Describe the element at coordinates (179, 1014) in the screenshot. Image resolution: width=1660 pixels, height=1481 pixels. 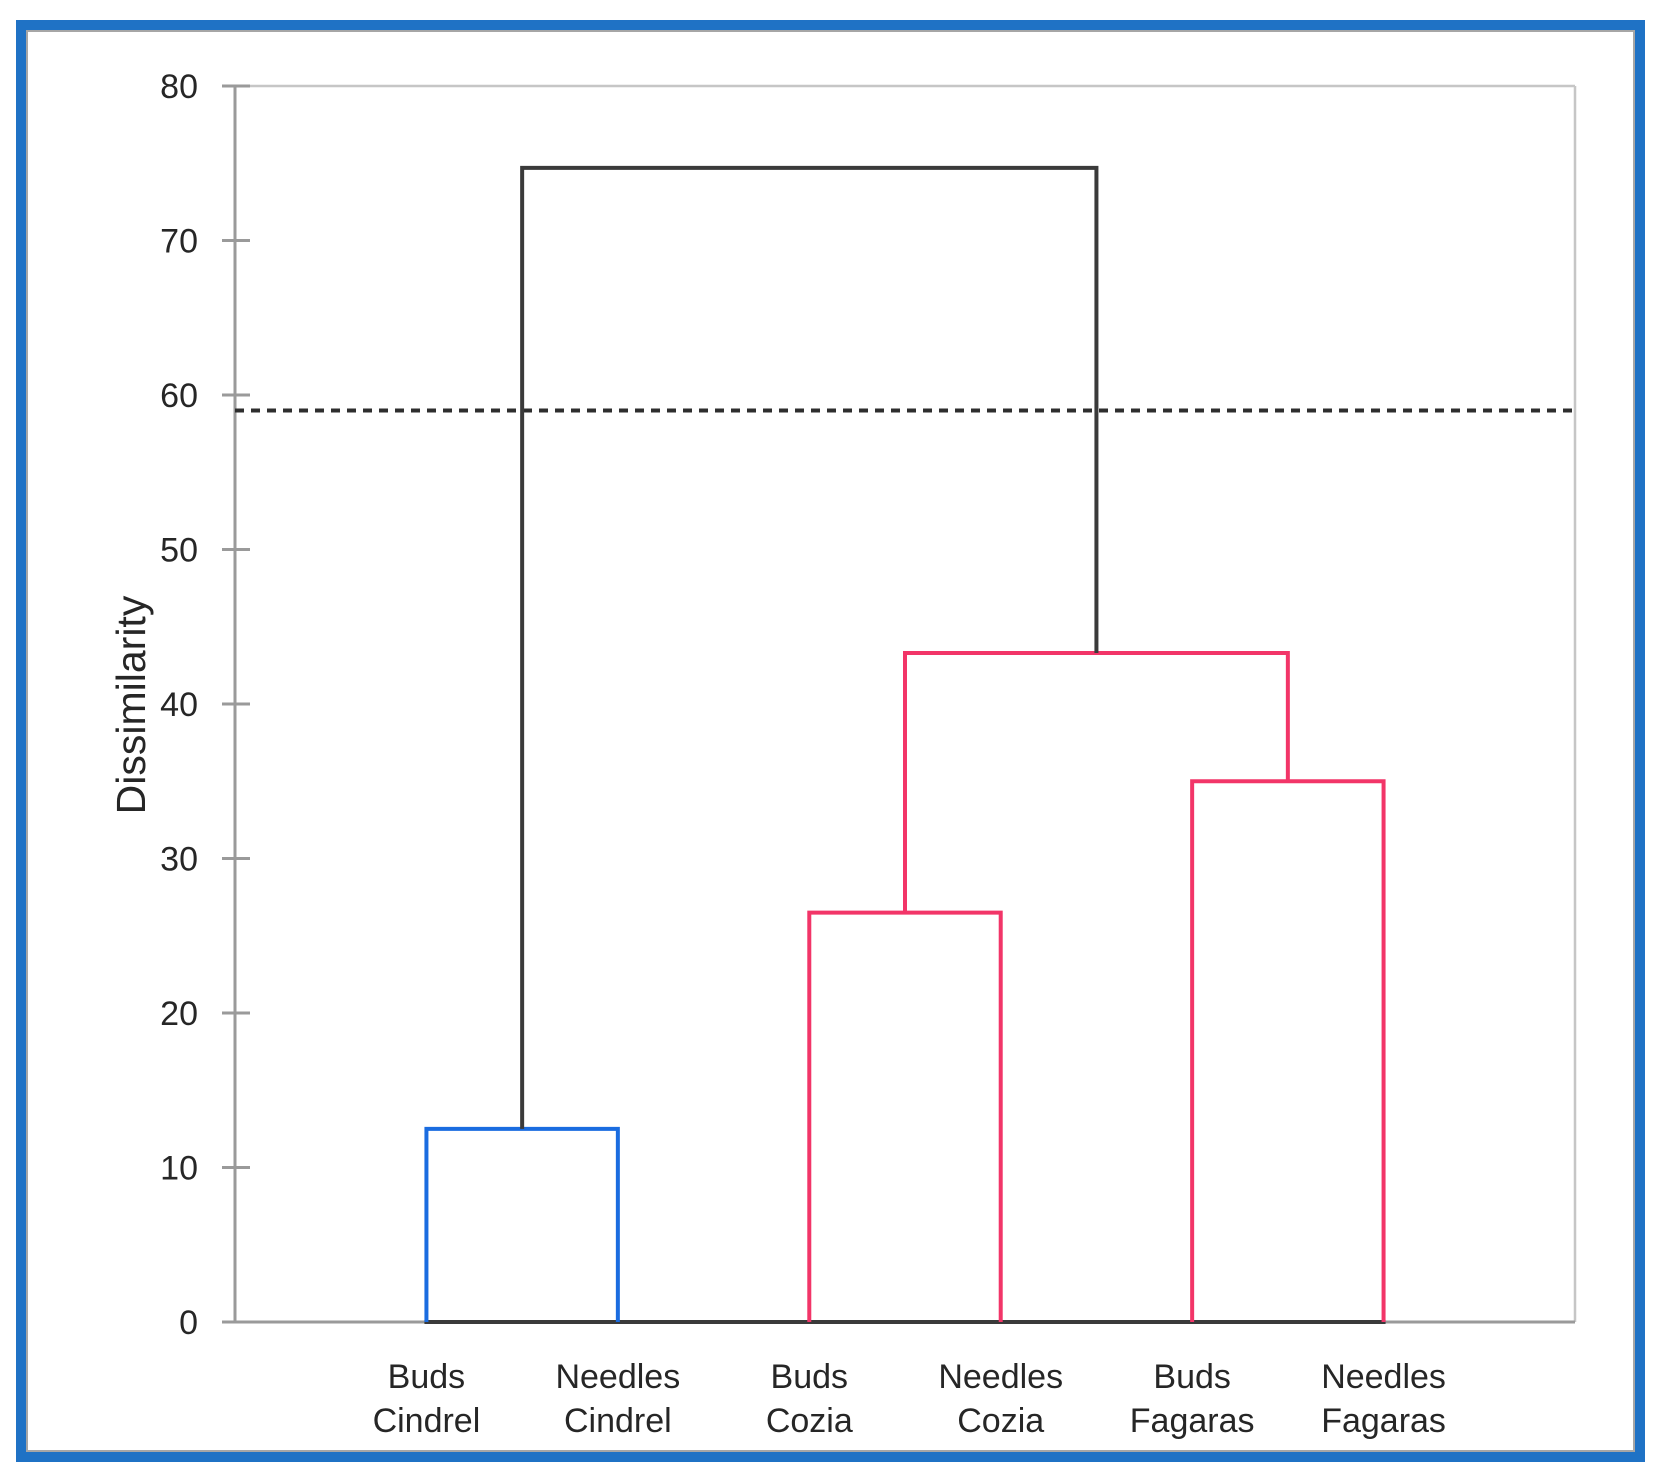
I see `y-tick-label: 20` at that location.